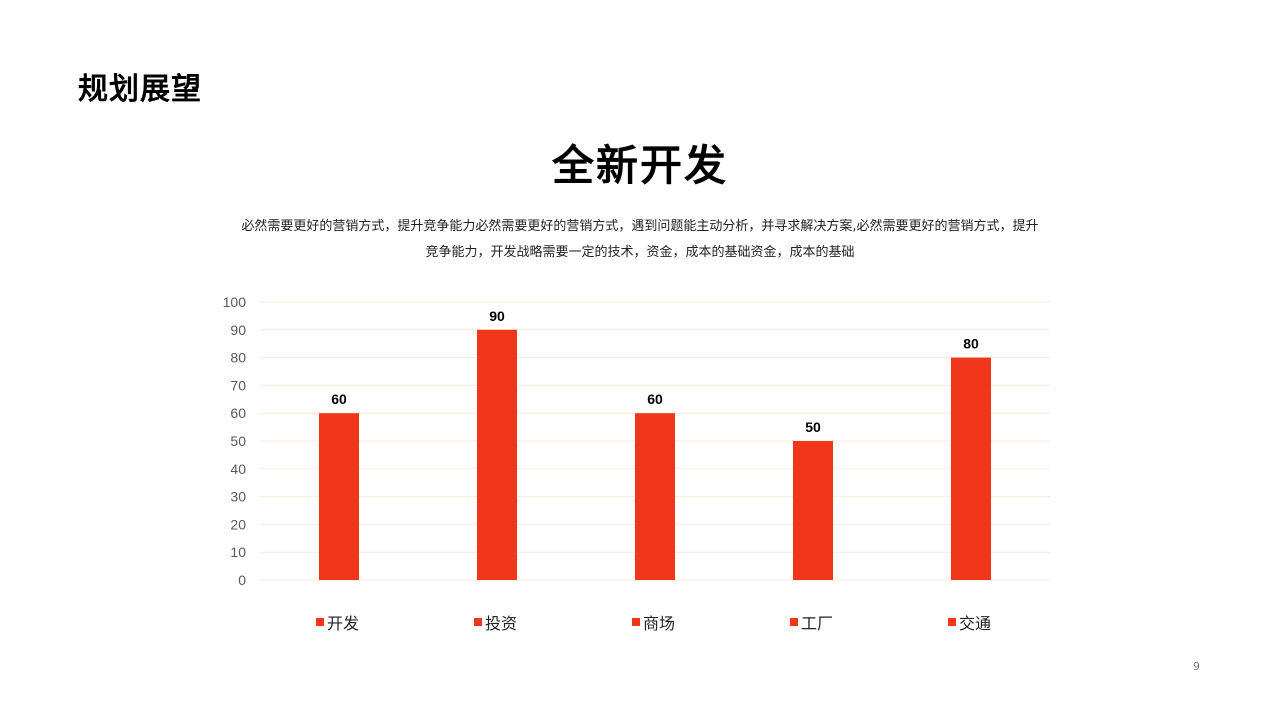  Describe the element at coordinates (497, 316) in the screenshot. I see `data-label: 90` at that location.